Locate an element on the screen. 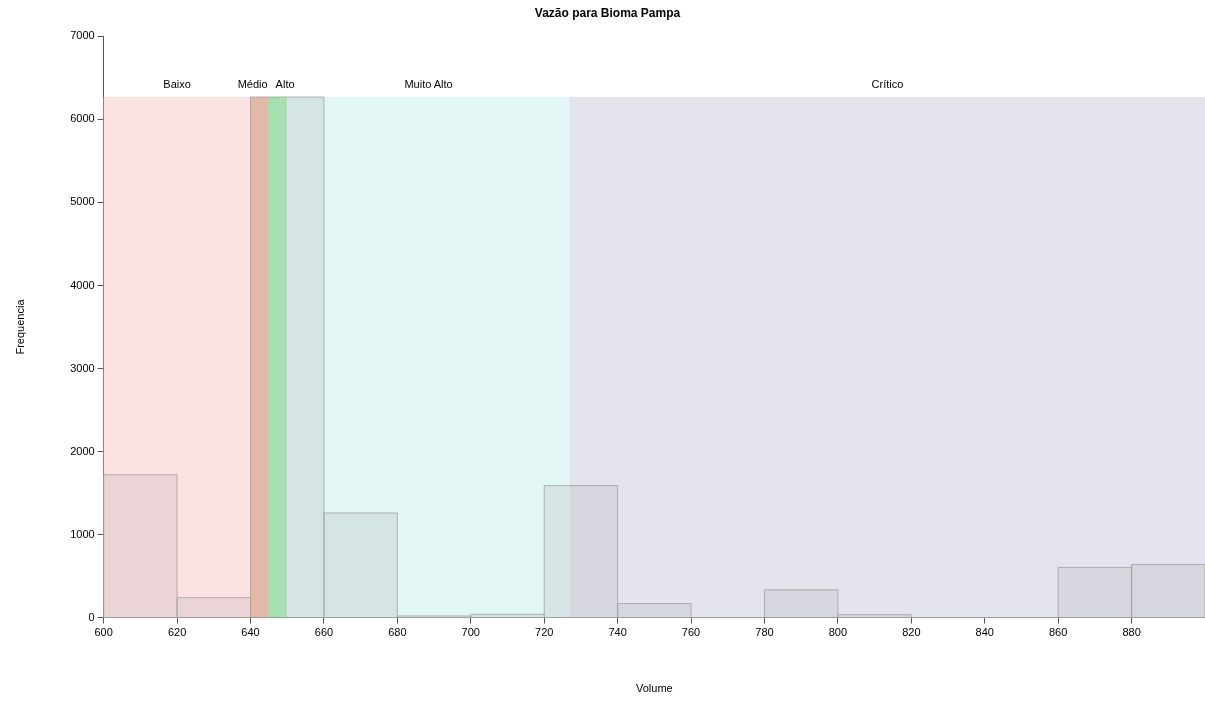 This screenshot has width=1205, height=706. x-axis-title: Volume is located at coordinates (654, 688).